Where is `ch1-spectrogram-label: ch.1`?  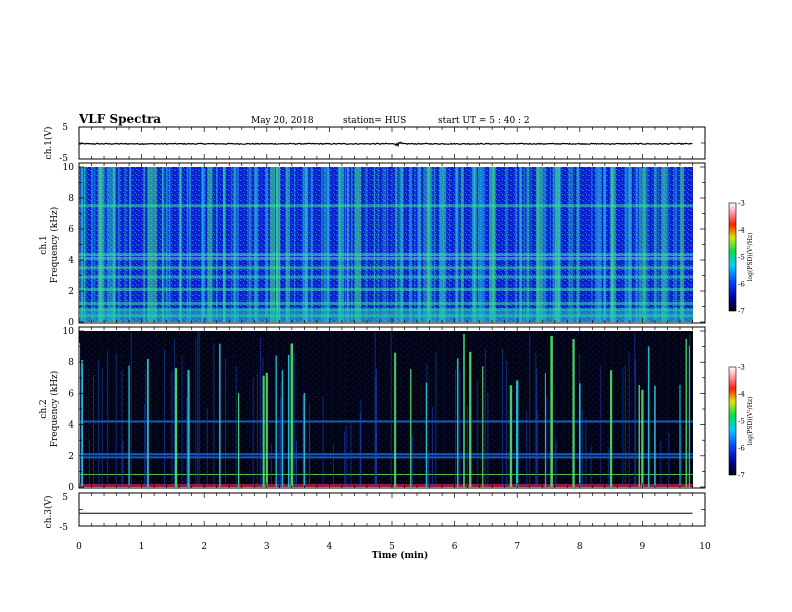
ch1-spectrogram-label: ch.1 is located at coordinates (44, 244).